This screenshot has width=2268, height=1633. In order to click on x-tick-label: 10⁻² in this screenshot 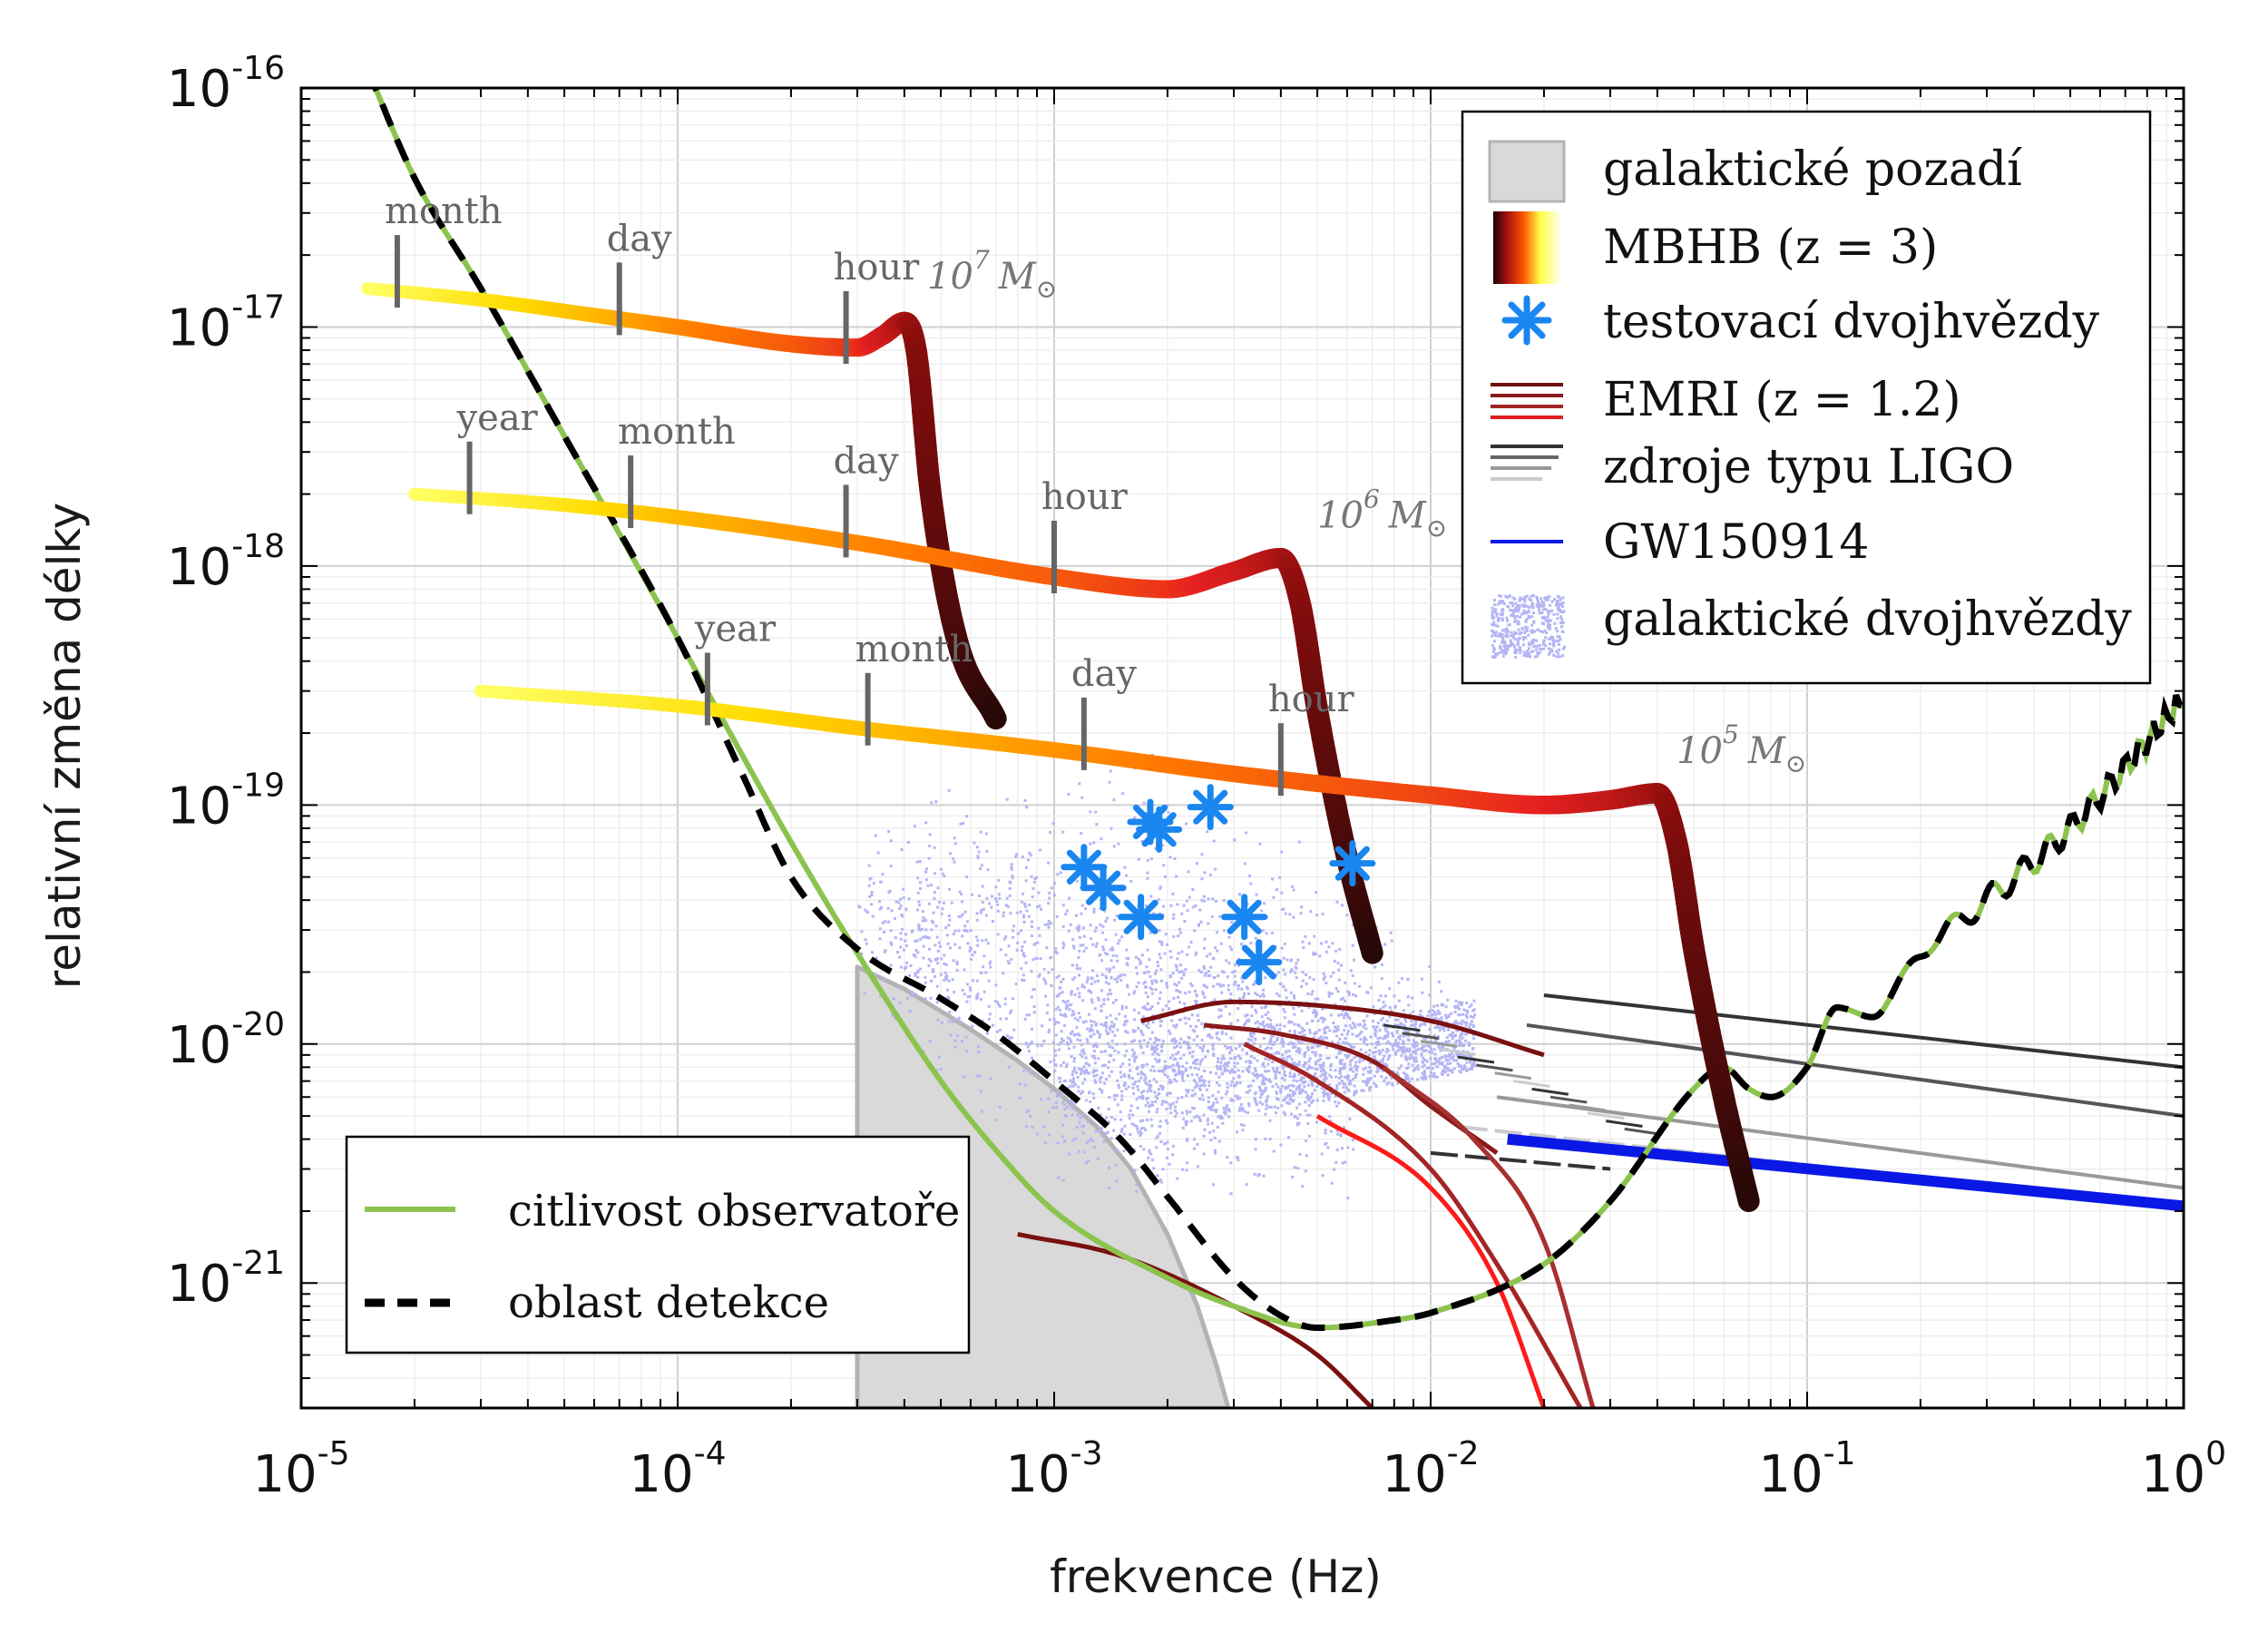, I will do `click(1430, 1469)`.